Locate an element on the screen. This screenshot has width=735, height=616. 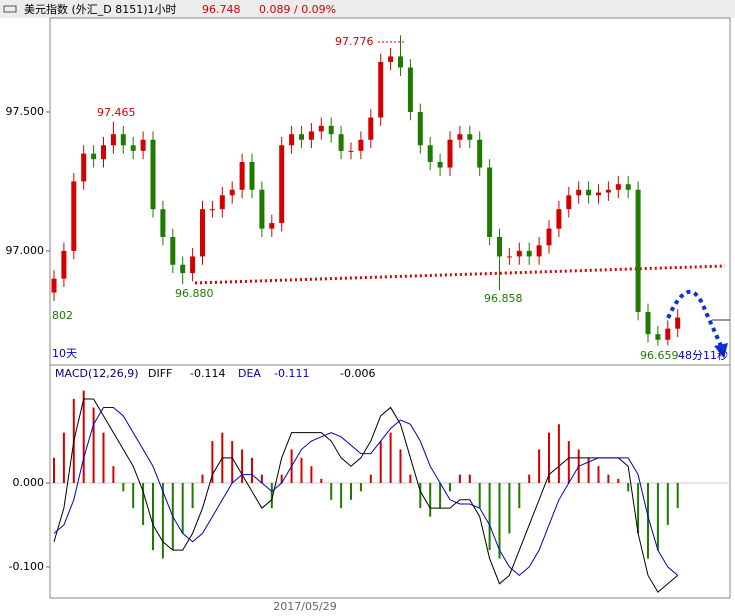
macd-title: MACD(12,26,9) is located at coordinates (97, 373).